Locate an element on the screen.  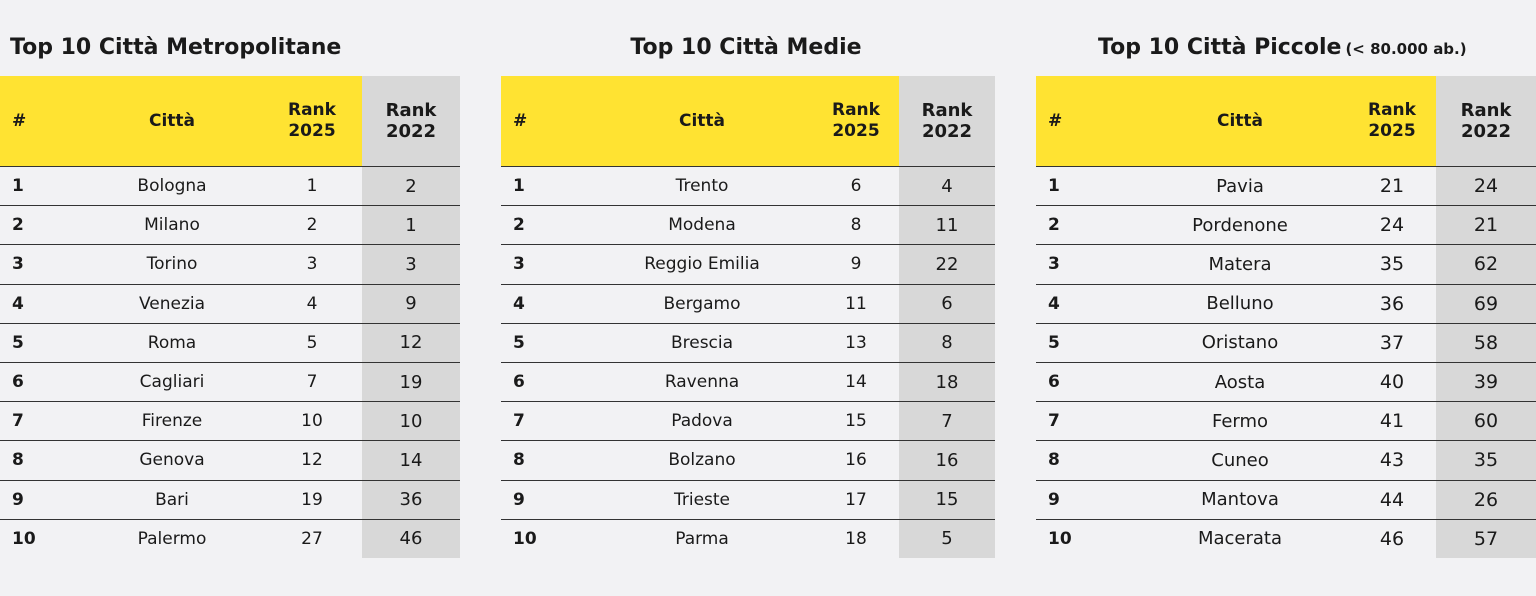
row-city: Roma is located at coordinates (172, 343).